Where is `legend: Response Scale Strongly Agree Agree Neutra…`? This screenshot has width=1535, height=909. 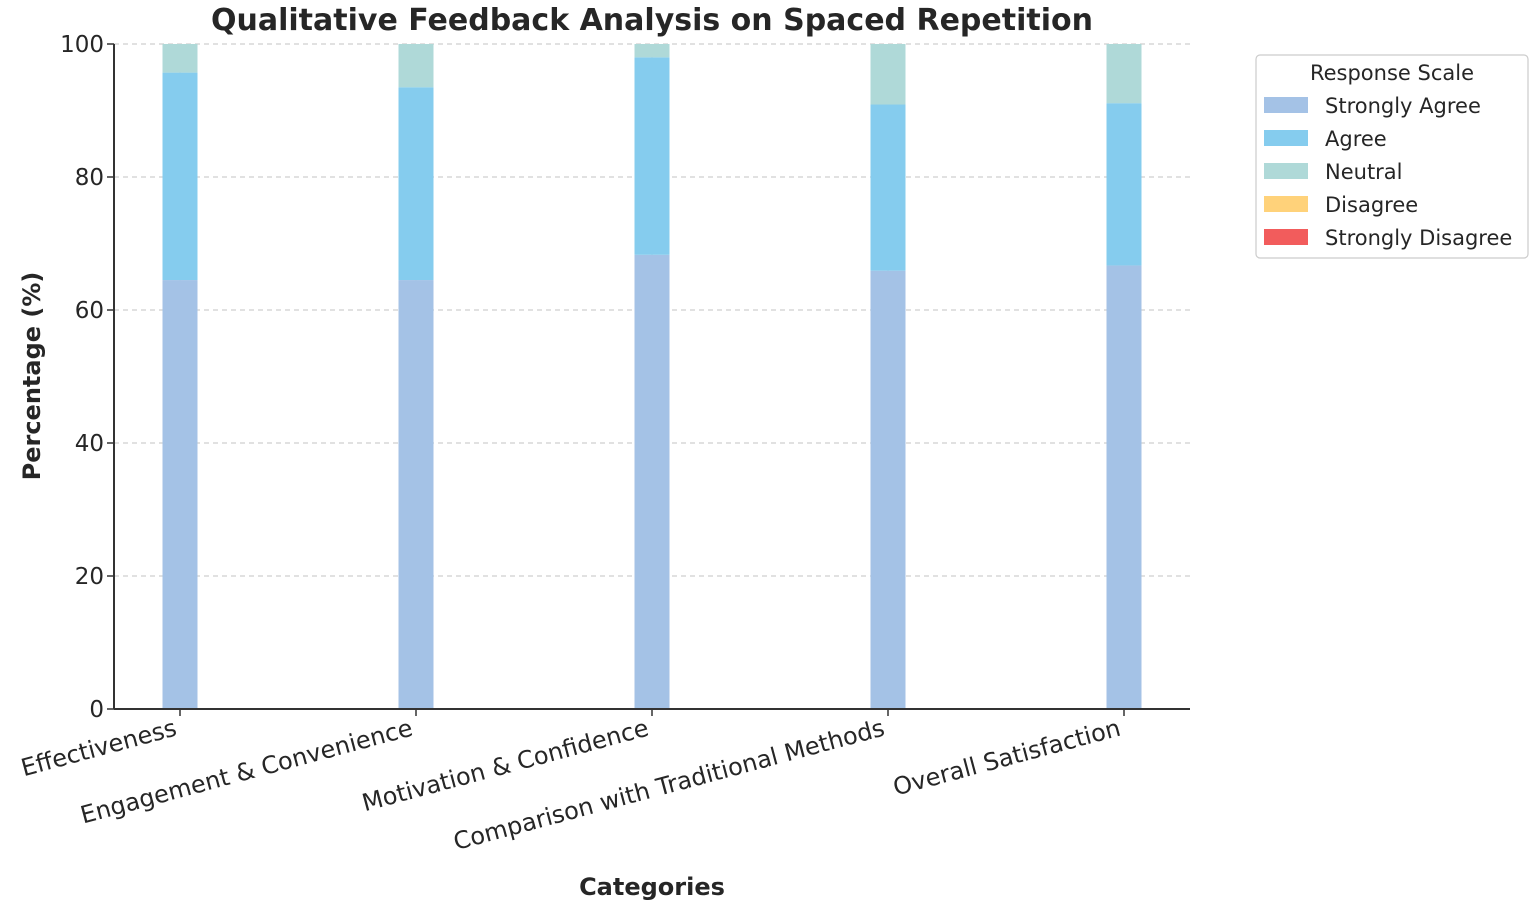
legend: Response Scale Strongly Agree Agree Neutra… is located at coordinates (1392, 156).